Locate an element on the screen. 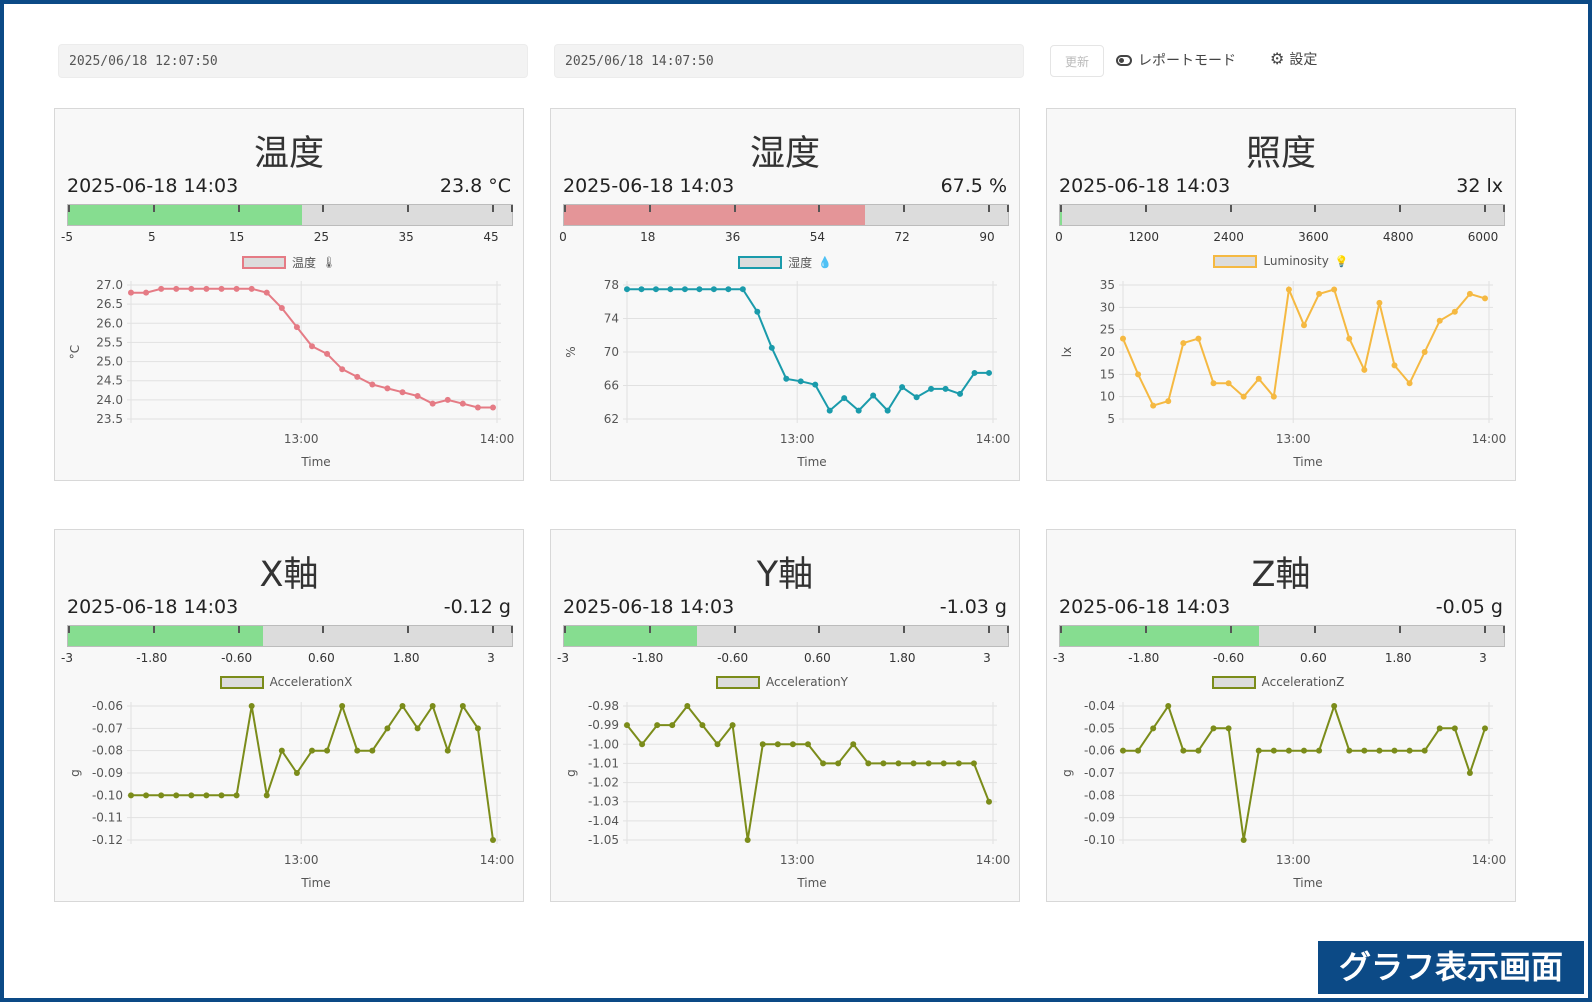 This screenshot has width=1592, height=1002. chart-legend: AccelerationY is located at coordinates (785, 682).